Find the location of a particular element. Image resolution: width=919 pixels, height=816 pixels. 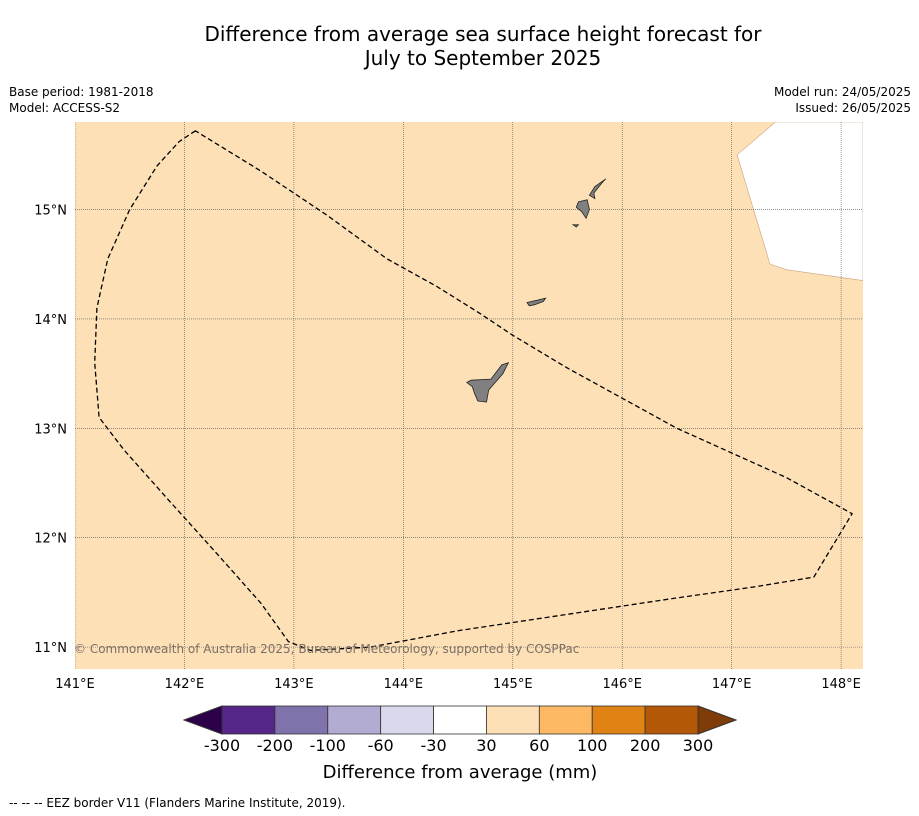

longitude-labels: 141°E 142°E 143°E 144°E 145°E 146°E 147°E 148°E is located at coordinates (458, 684).